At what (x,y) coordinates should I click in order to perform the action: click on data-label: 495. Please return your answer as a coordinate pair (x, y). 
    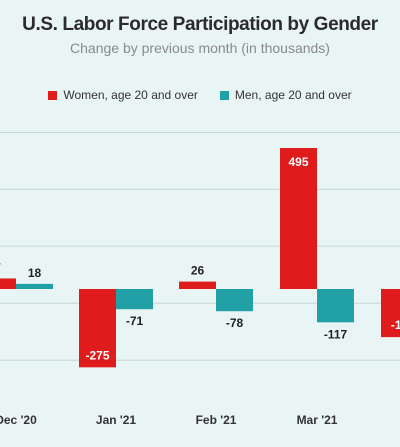
    Looking at the image, I should click on (298, 162).